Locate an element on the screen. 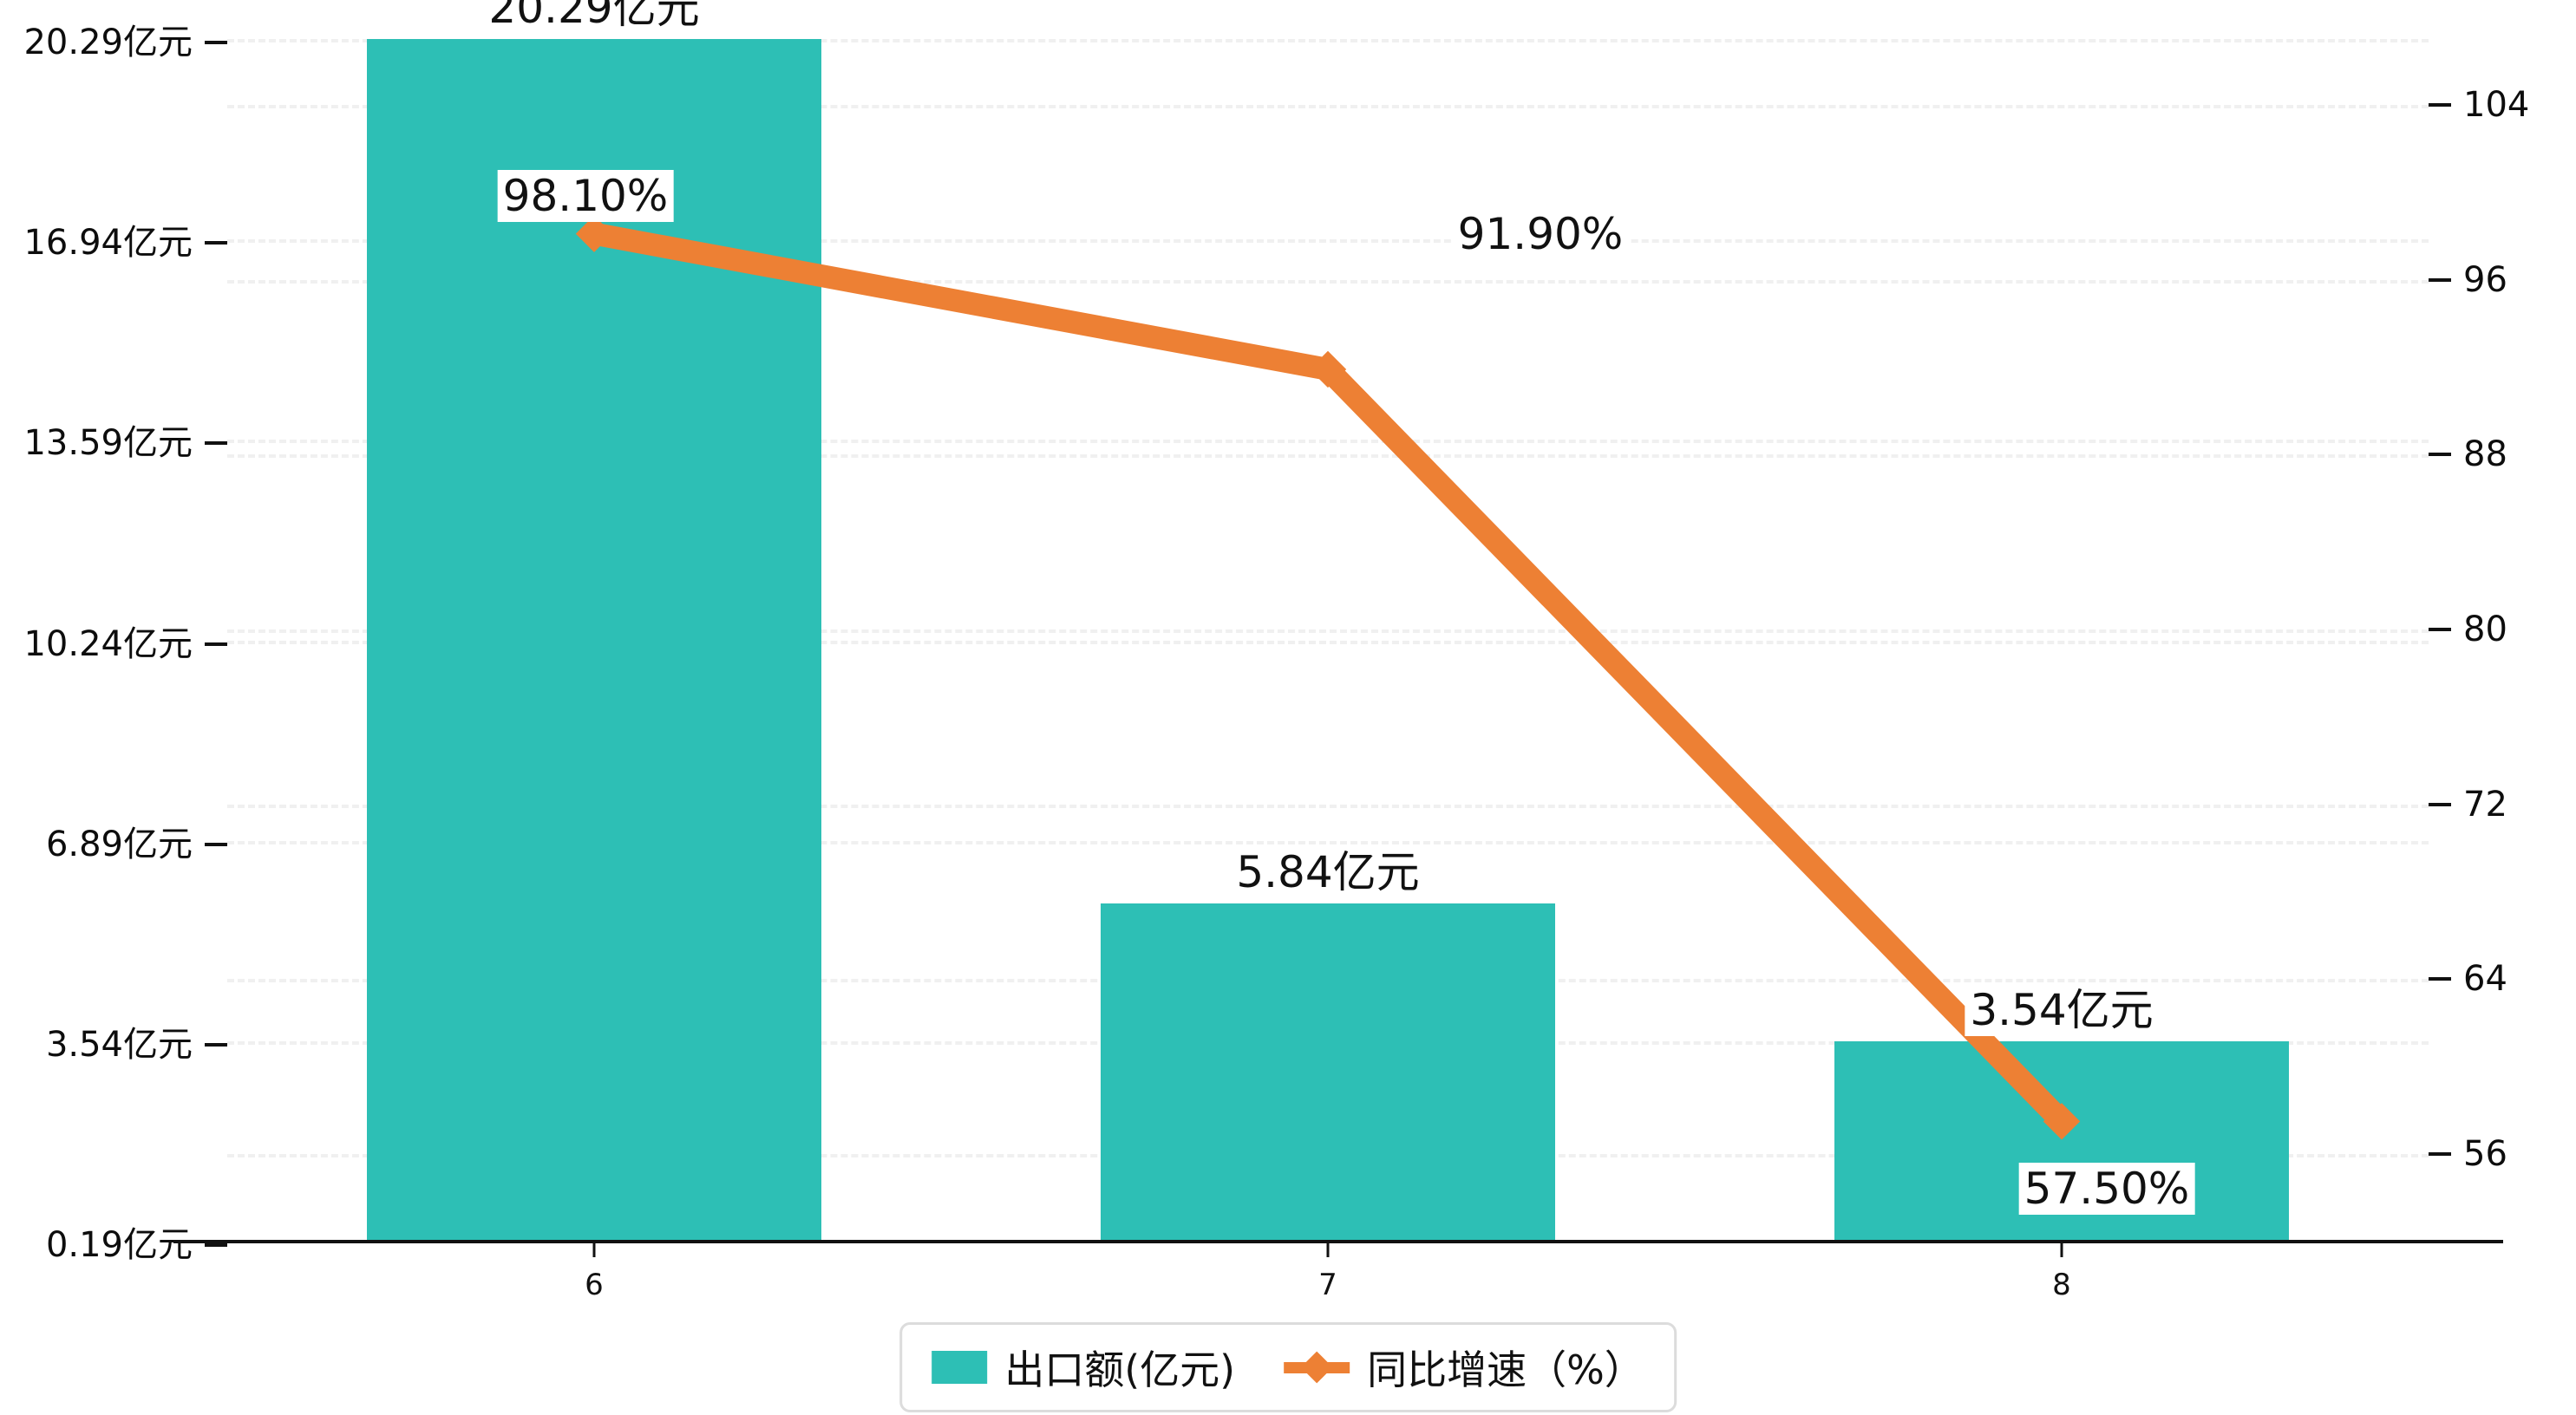 This screenshot has height=1415, width=2576. y-axis-left-tick: 10.24亿元 is located at coordinates (125, 641).